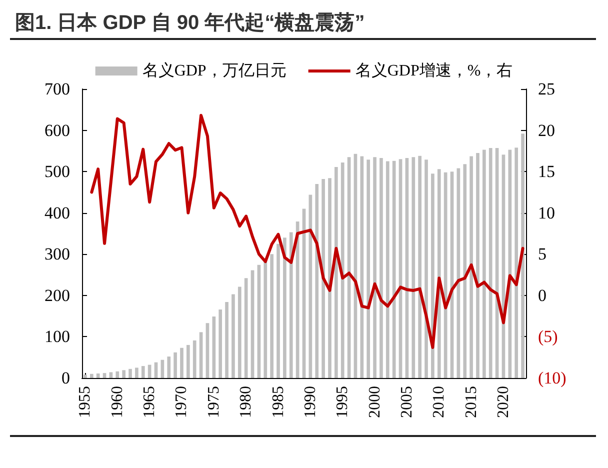 The width and height of the screenshot is (608, 468). What do you see at coordinates (546, 172) in the screenshot?
I see `y2-tick-label: 15` at bounding box center [546, 172].